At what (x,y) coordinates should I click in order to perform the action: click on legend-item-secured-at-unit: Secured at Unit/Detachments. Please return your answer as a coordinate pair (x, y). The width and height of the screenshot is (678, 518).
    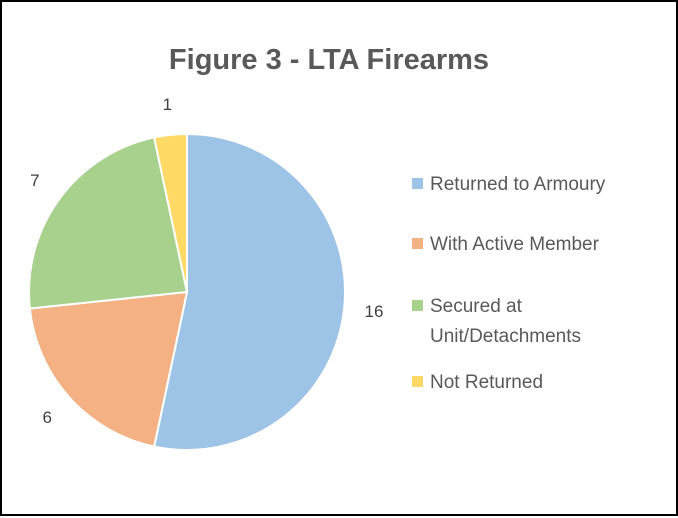
    Looking at the image, I should click on (532, 322).